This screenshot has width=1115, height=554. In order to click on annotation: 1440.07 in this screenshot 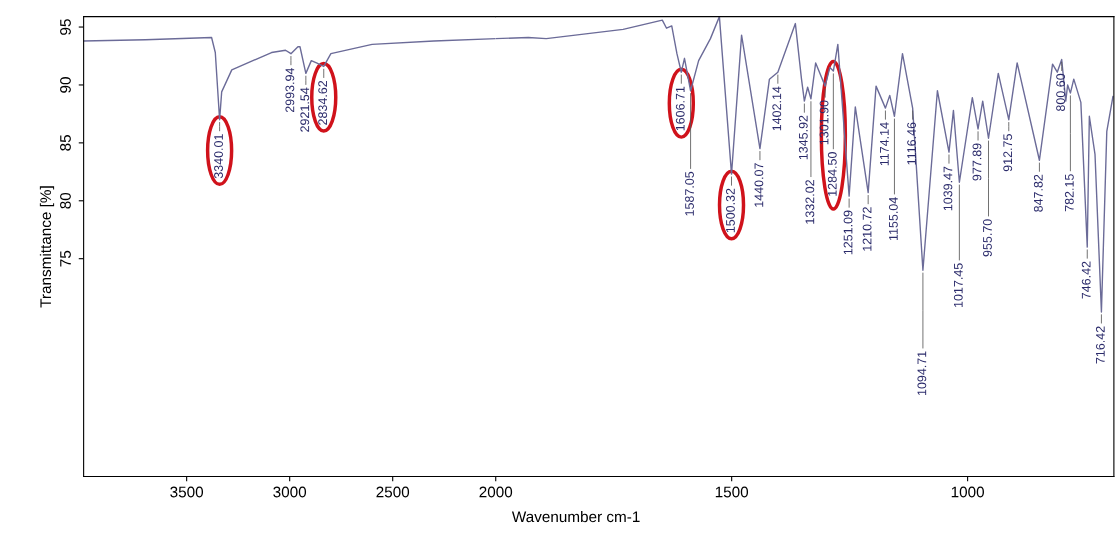, I will do `click(759, 185)`.